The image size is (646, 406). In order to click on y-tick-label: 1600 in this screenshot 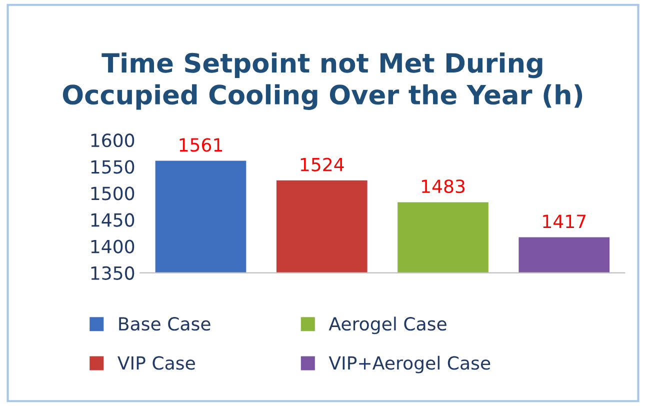, I will do `click(112, 141)`.